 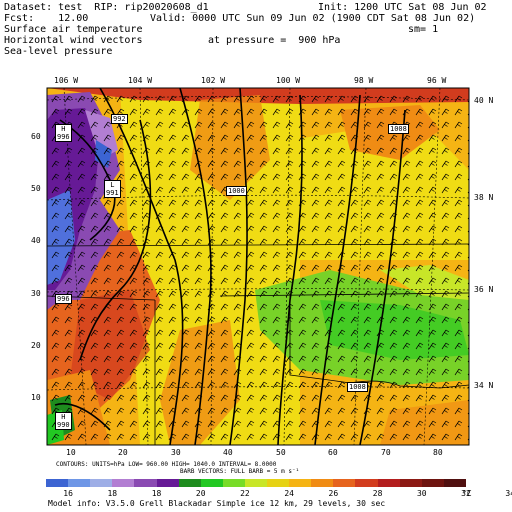 I want to click on lat-label-40: 40 N, so click(x=484, y=100).